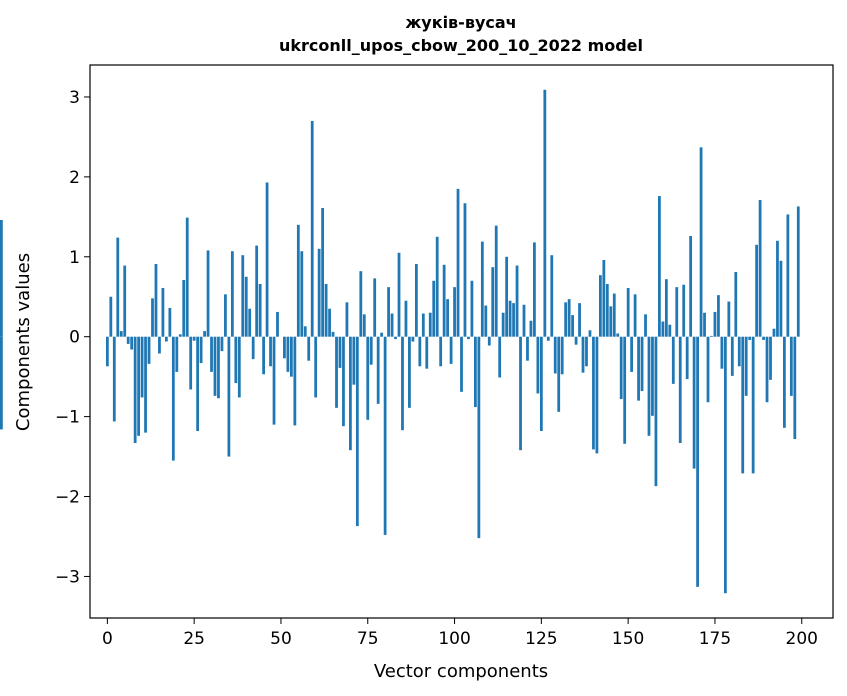 This screenshot has height=696, width=847. Describe the element at coordinates (454, 639) in the screenshot. I see `x-tick-label: 100` at that location.